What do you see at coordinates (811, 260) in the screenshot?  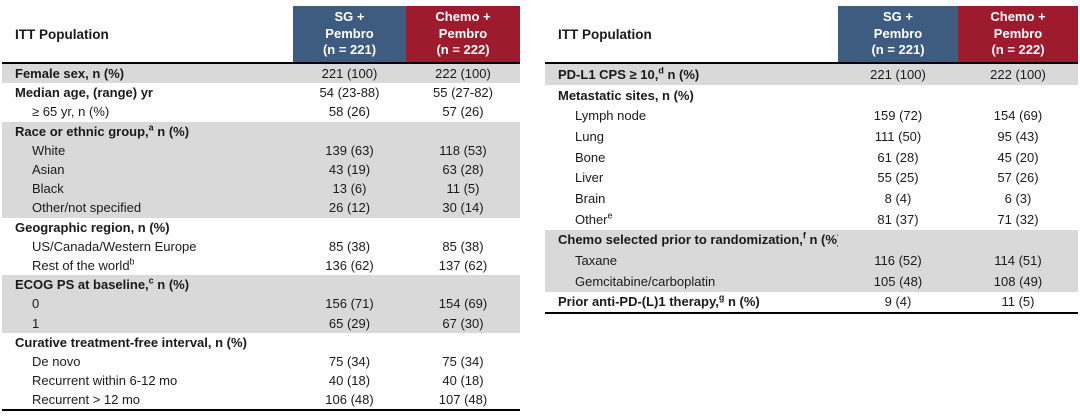 I see `table-row: Taxane 116 (52) 114 (51)` at bounding box center [811, 260].